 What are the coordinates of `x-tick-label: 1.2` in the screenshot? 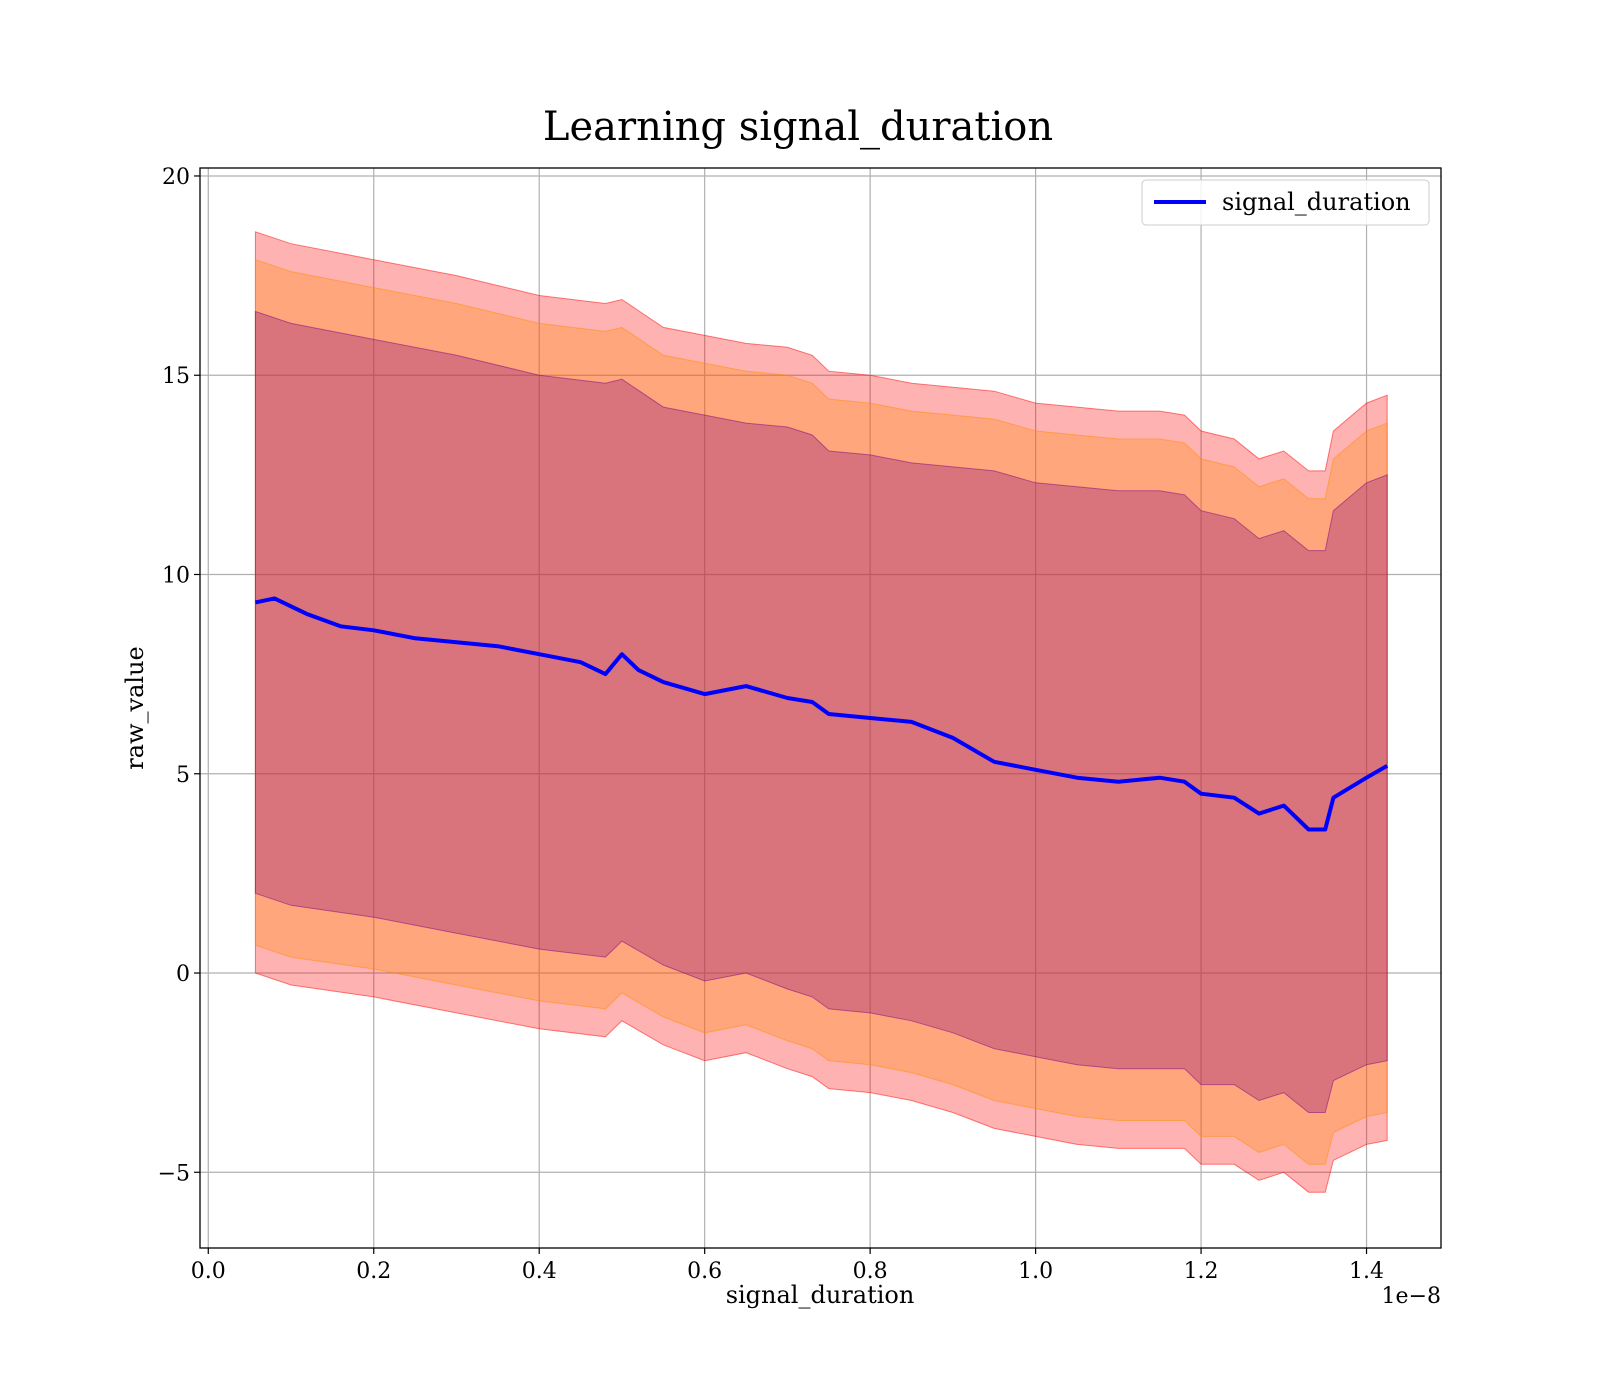 It's located at (1201, 1271).